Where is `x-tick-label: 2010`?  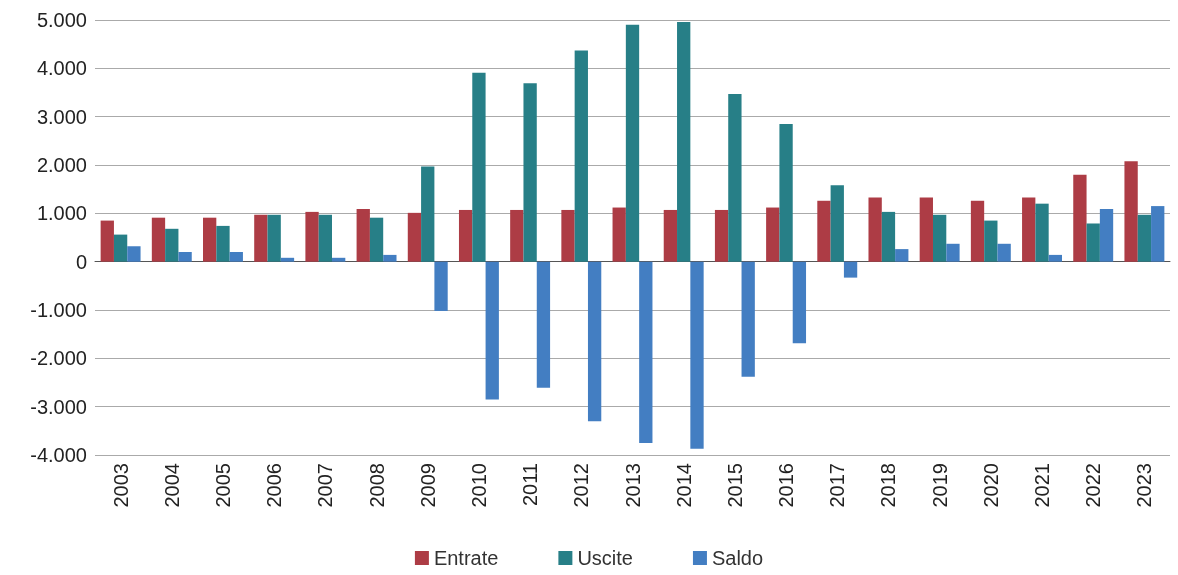
x-tick-label: 2010 is located at coordinates (478, 485).